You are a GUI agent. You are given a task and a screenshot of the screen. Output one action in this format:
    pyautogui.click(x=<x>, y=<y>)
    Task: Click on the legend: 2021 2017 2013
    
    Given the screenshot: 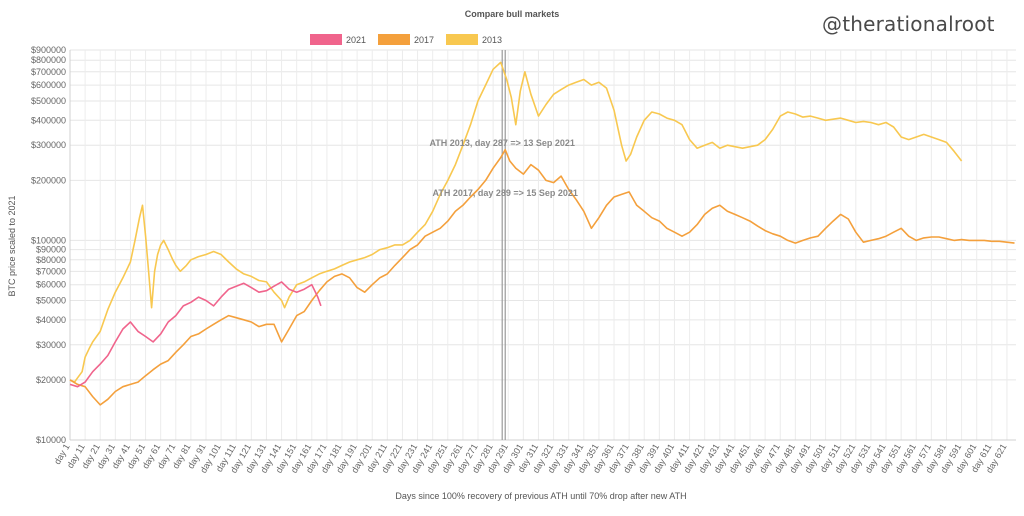 What is the action you would take?
    pyautogui.click(x=406, y=39)
    